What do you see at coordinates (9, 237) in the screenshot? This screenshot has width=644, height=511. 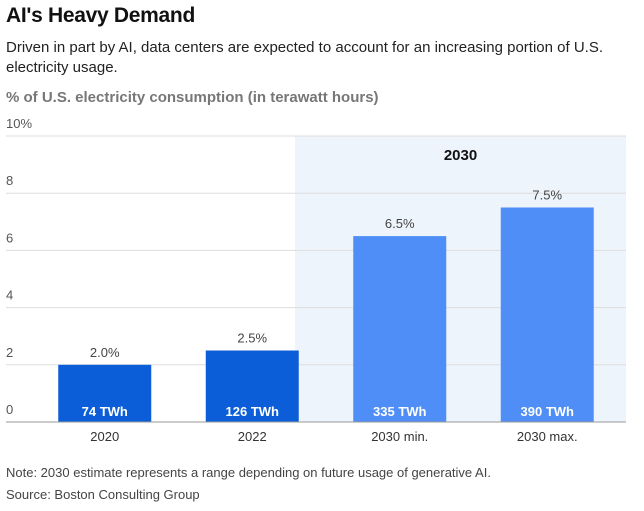 I see `y-tick-label: 6` at bounding box center [9, 237].